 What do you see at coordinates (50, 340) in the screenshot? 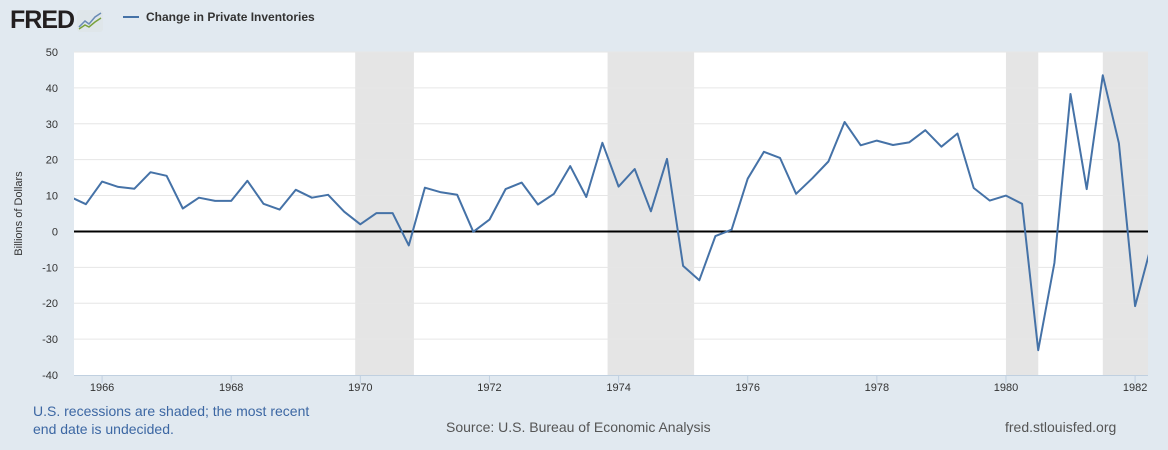
I see `y-tick-label: -30` at bounding box center [50, 340].